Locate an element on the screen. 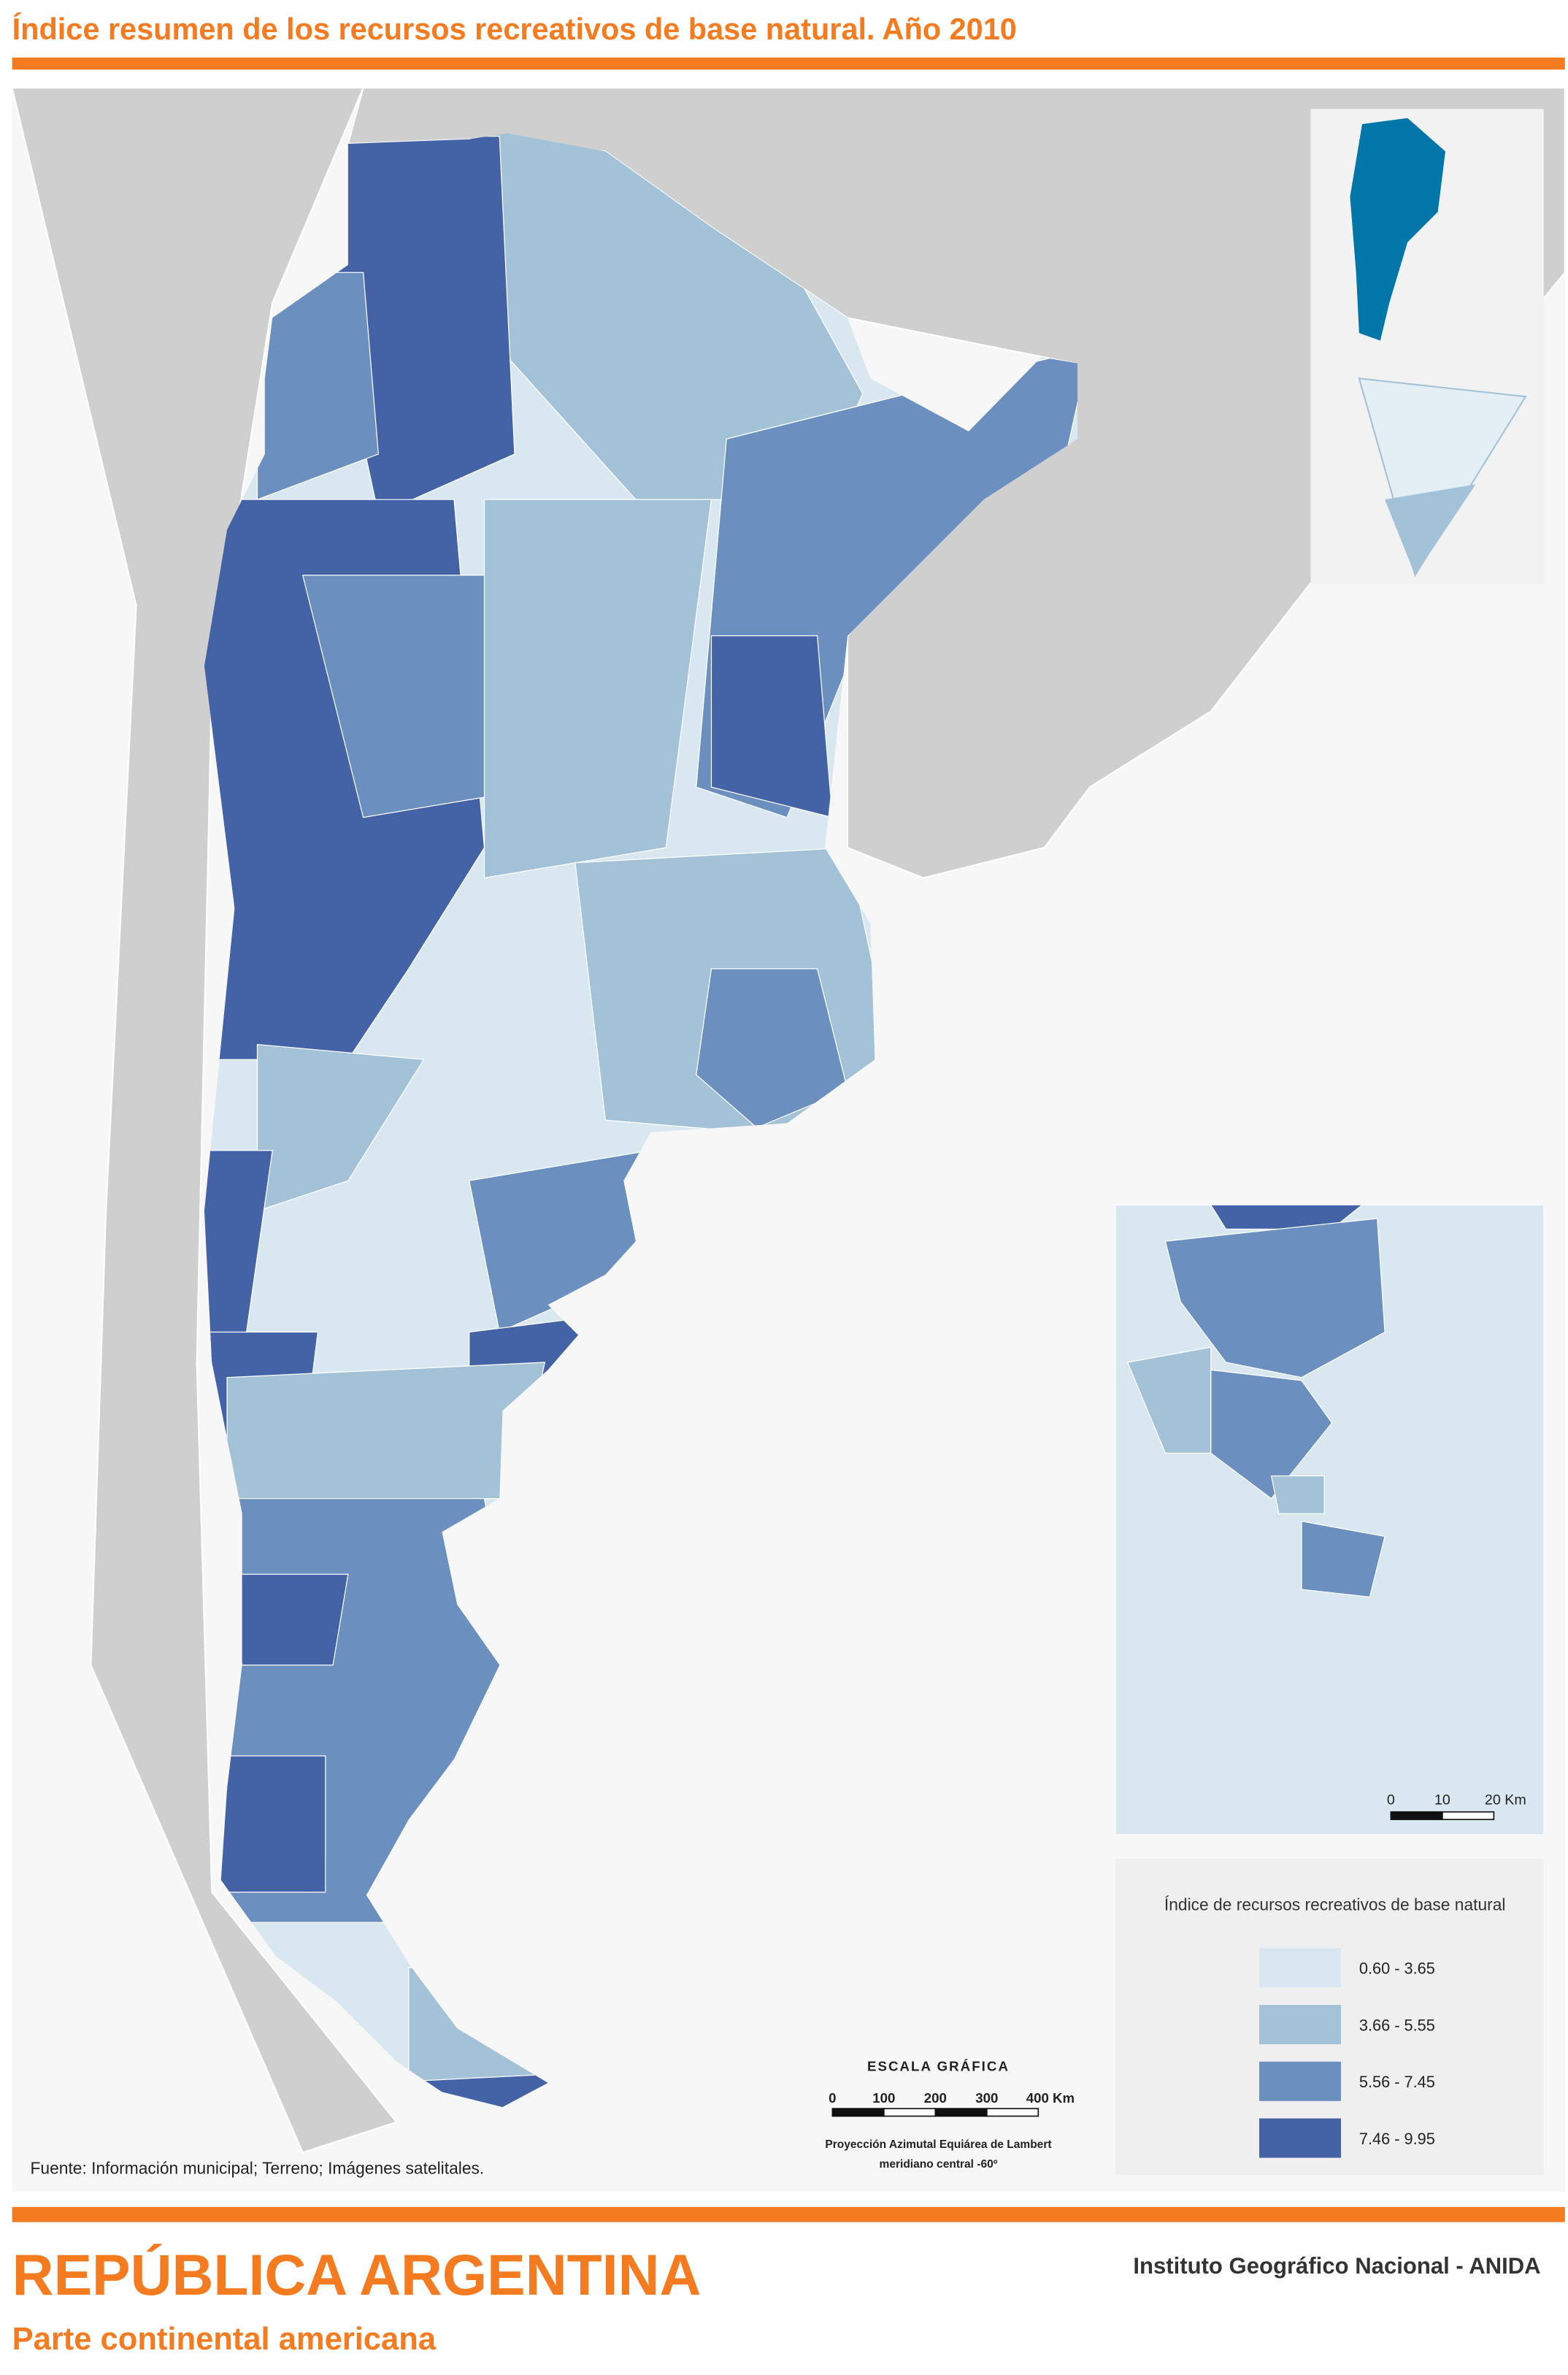 The height and width of the screenshot is (2375, 1568). projection: meridiano central -60º is located at coordinates (939, 2164).